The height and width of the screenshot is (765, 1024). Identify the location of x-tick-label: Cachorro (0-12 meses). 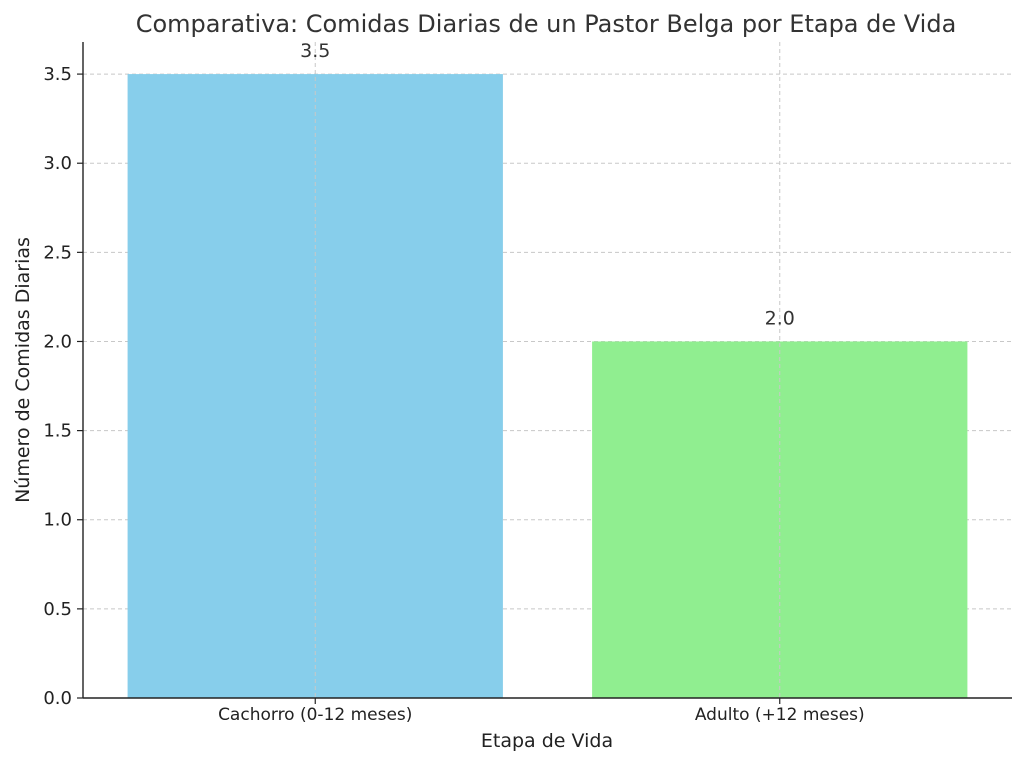
(315, 715).